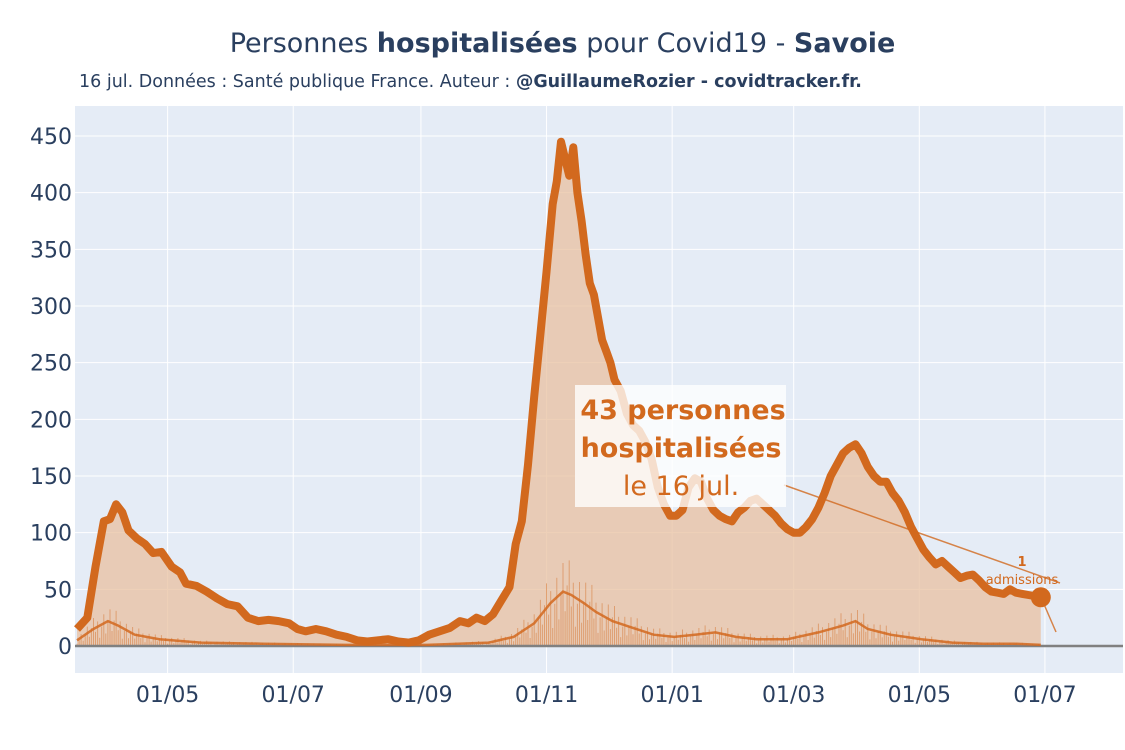 The height and width of the screenshot is (750, 1125). I want to click on title-bold: hospitalisées, so click(477, 43).